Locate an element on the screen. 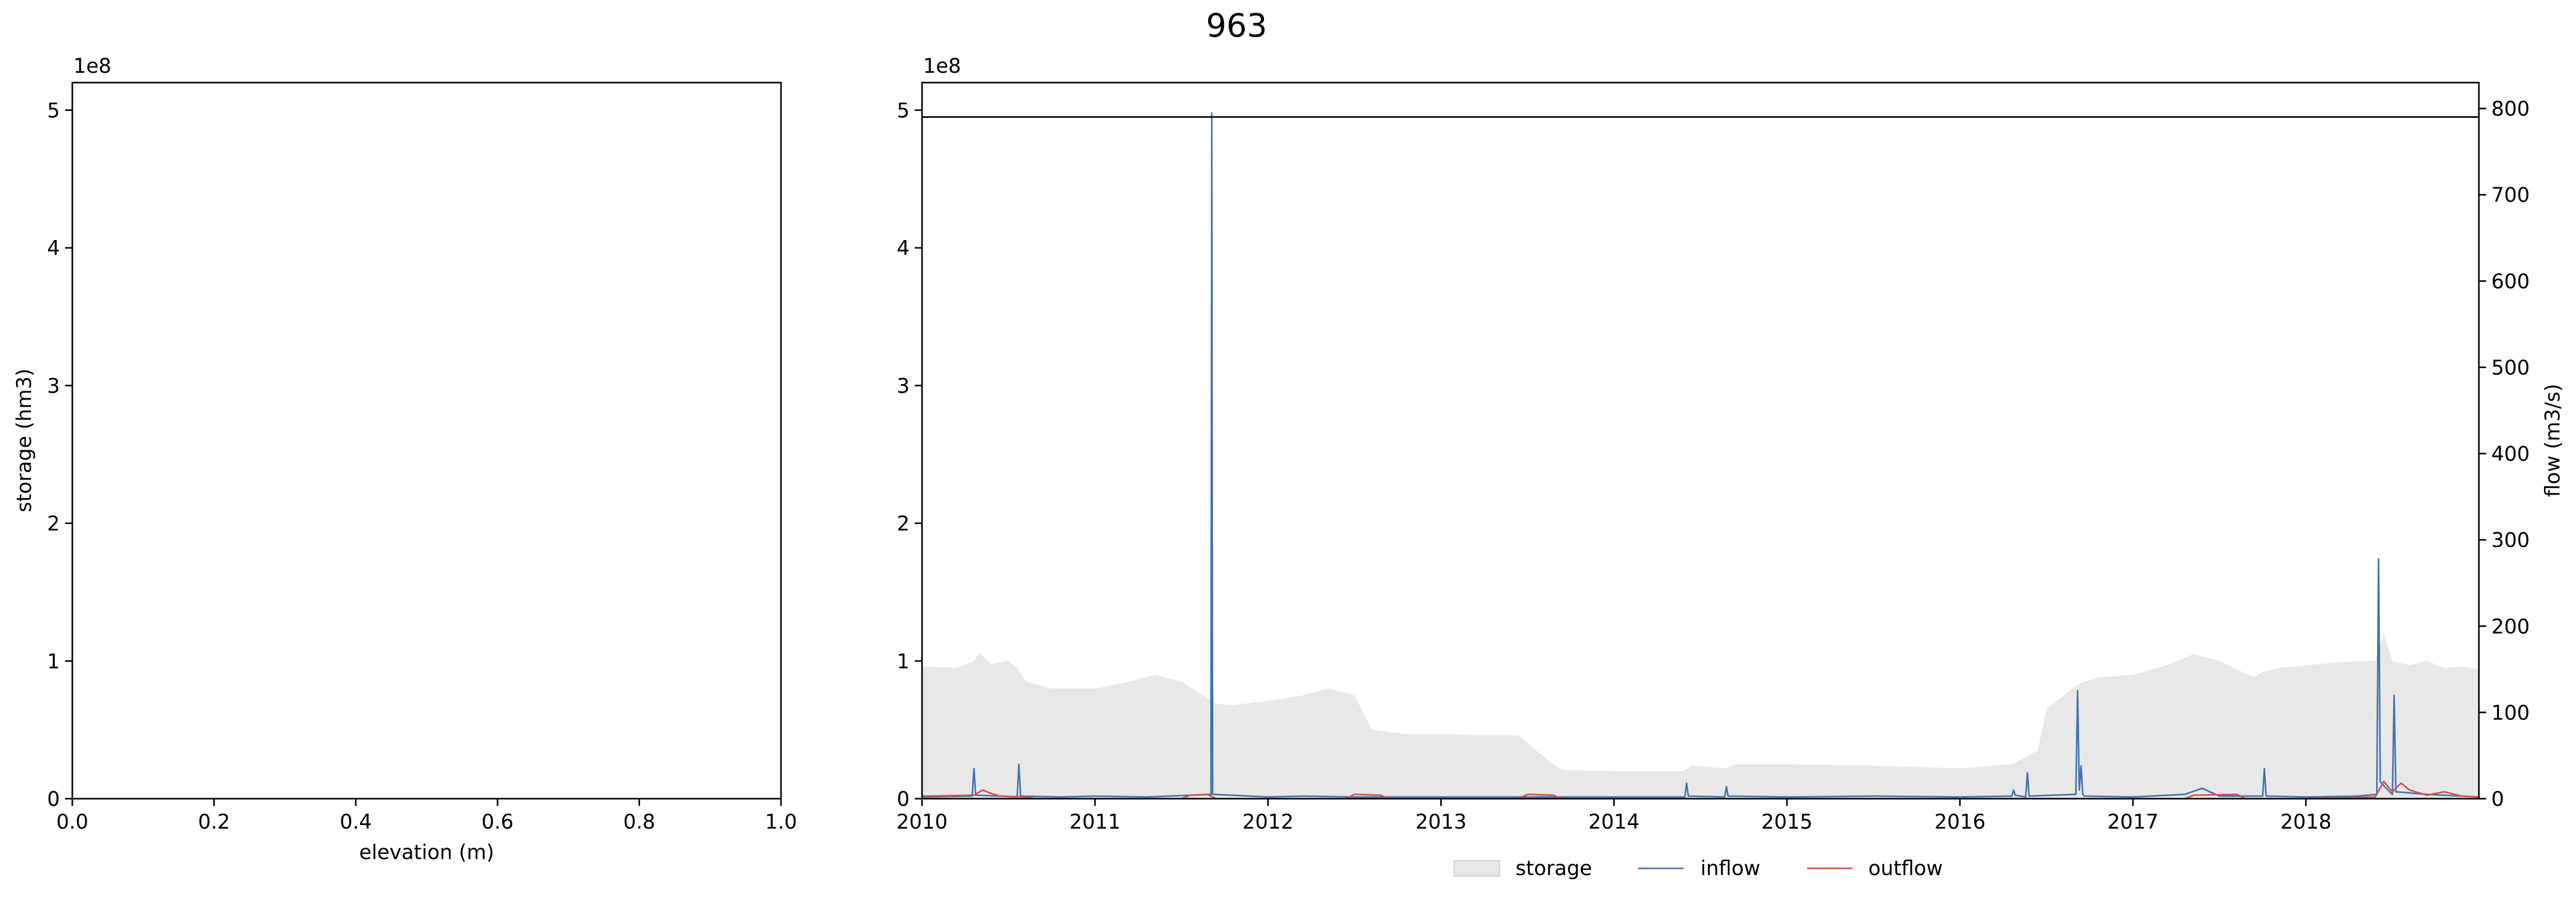 This screenshot has height=904, width=2576. right-x-tick-label: 2014 is located at coordinates (1614, 822).